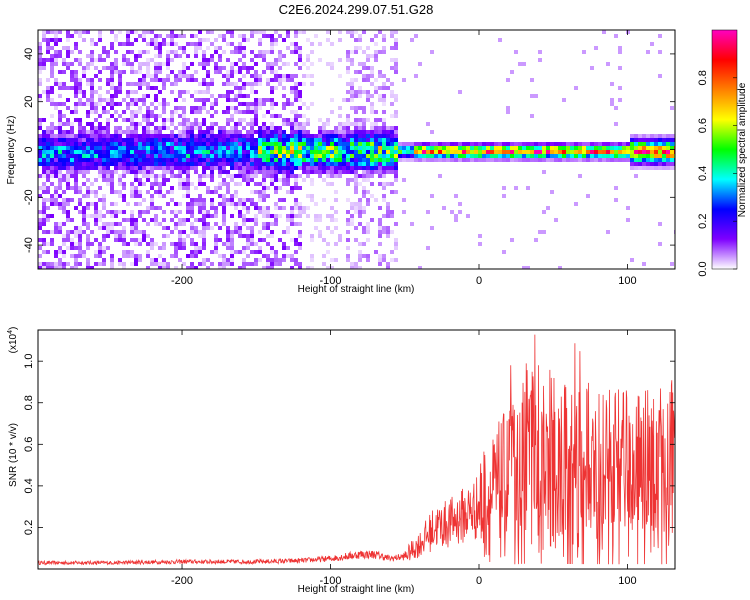  What do you see at coordinates (479, 581) in the screenshot?
I see `x-tick-label: 0` at bounding box center [479, 581].